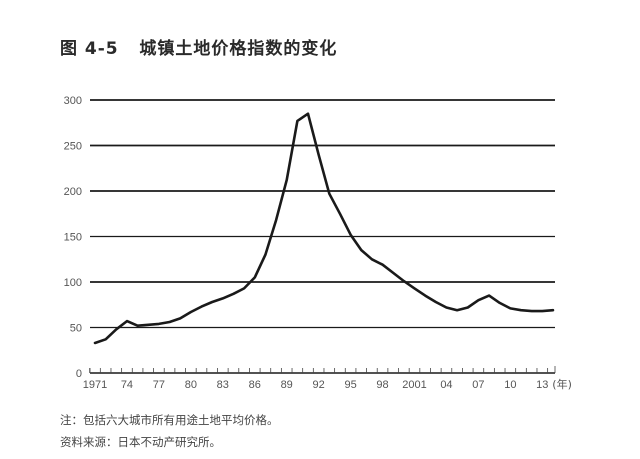 Image resolution: width=640 pixels, height=459 pixels. Describe the element at coordinates (95, 385) in the screenshot. I see `x-tick-label: 1971` at that location.